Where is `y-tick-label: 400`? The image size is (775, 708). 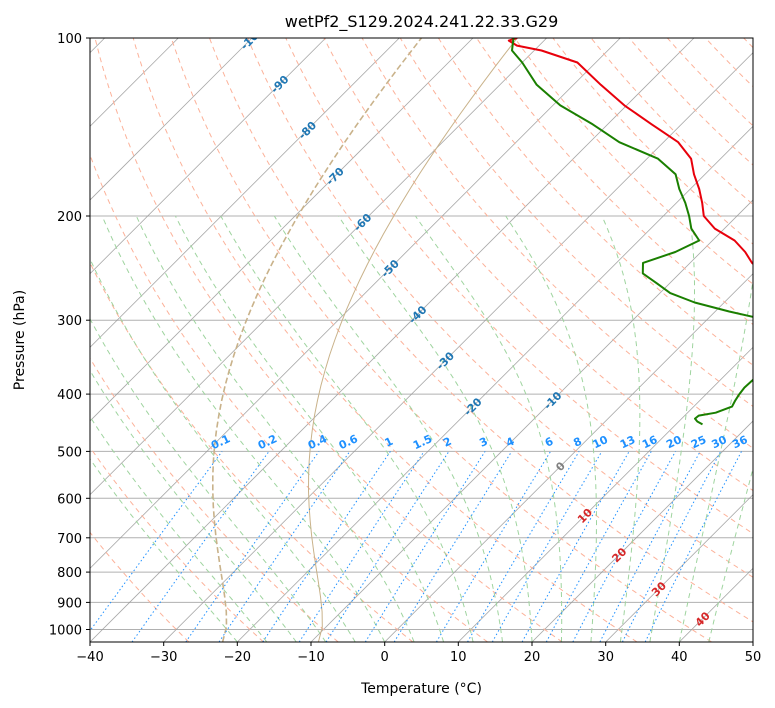 y-tick-label: 400 is located at coordinates (69, 395).